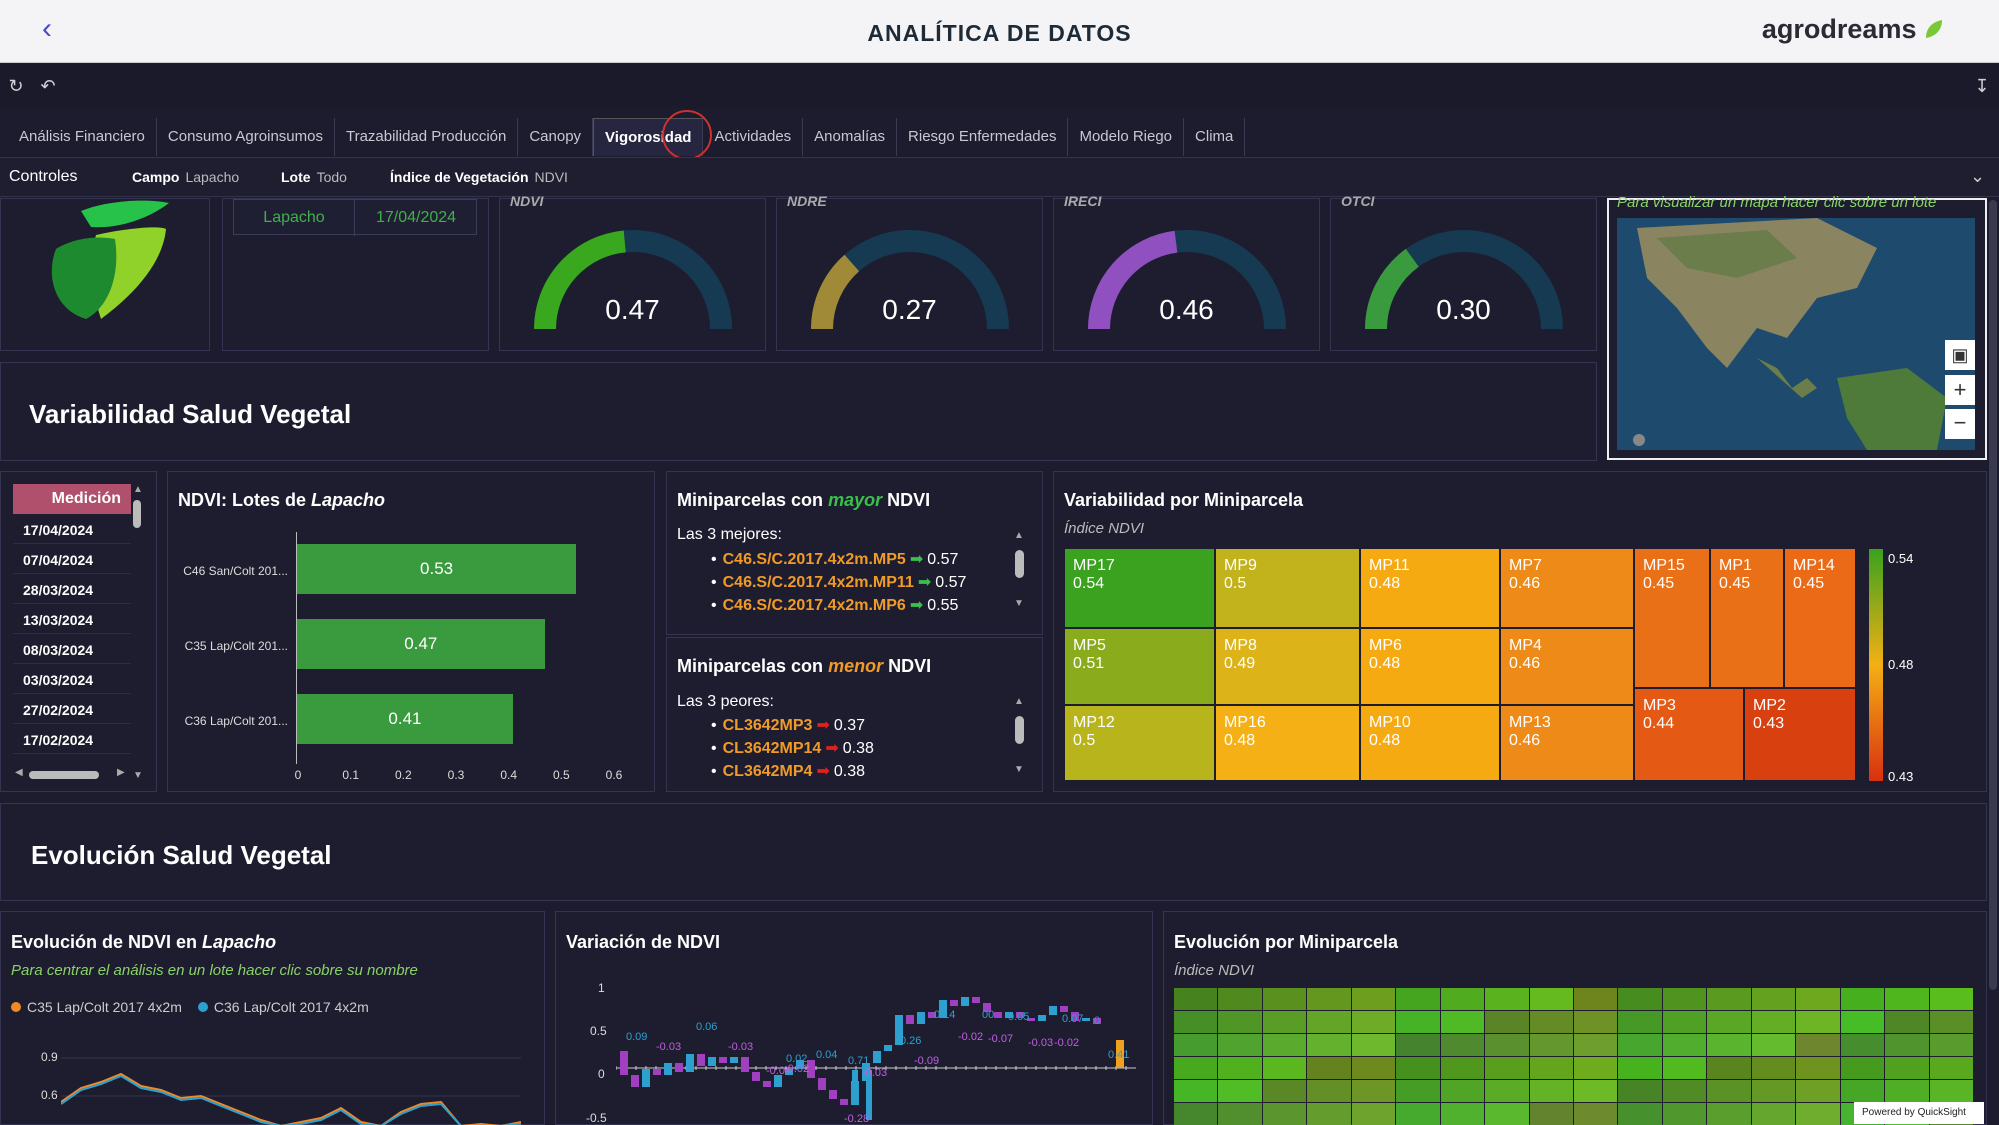 This screenshot has width=1999, height=1125. I want to click on treemap-cell: MP2 0.43, so click(1800, 734).